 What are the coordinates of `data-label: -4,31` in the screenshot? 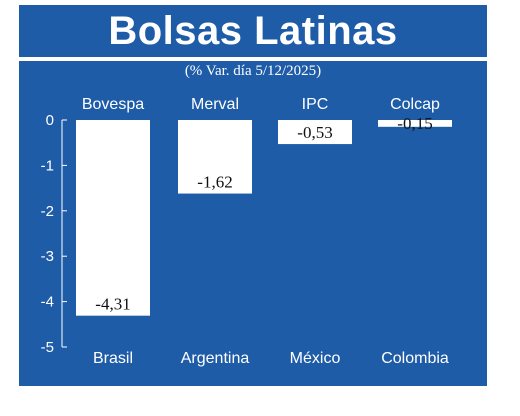 It's located at (112, 304).